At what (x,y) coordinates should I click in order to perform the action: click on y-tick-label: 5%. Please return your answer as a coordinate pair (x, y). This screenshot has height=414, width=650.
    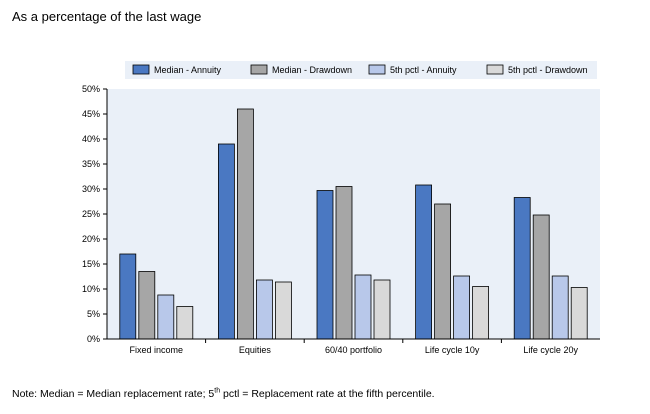
    Looking at the image, I should click on (93, 314).